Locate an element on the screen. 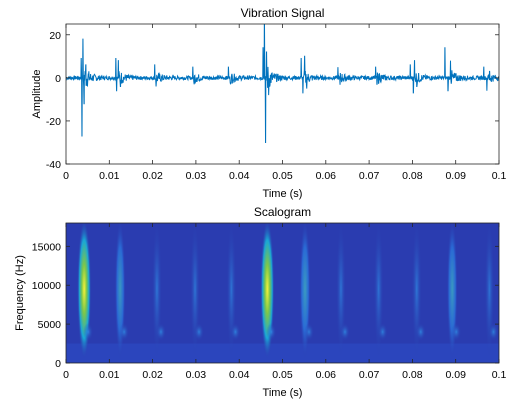 The width and height of the screenshot is (527, 413). scalogram-ytick-label: 0 is located at coordinates (58, 364).